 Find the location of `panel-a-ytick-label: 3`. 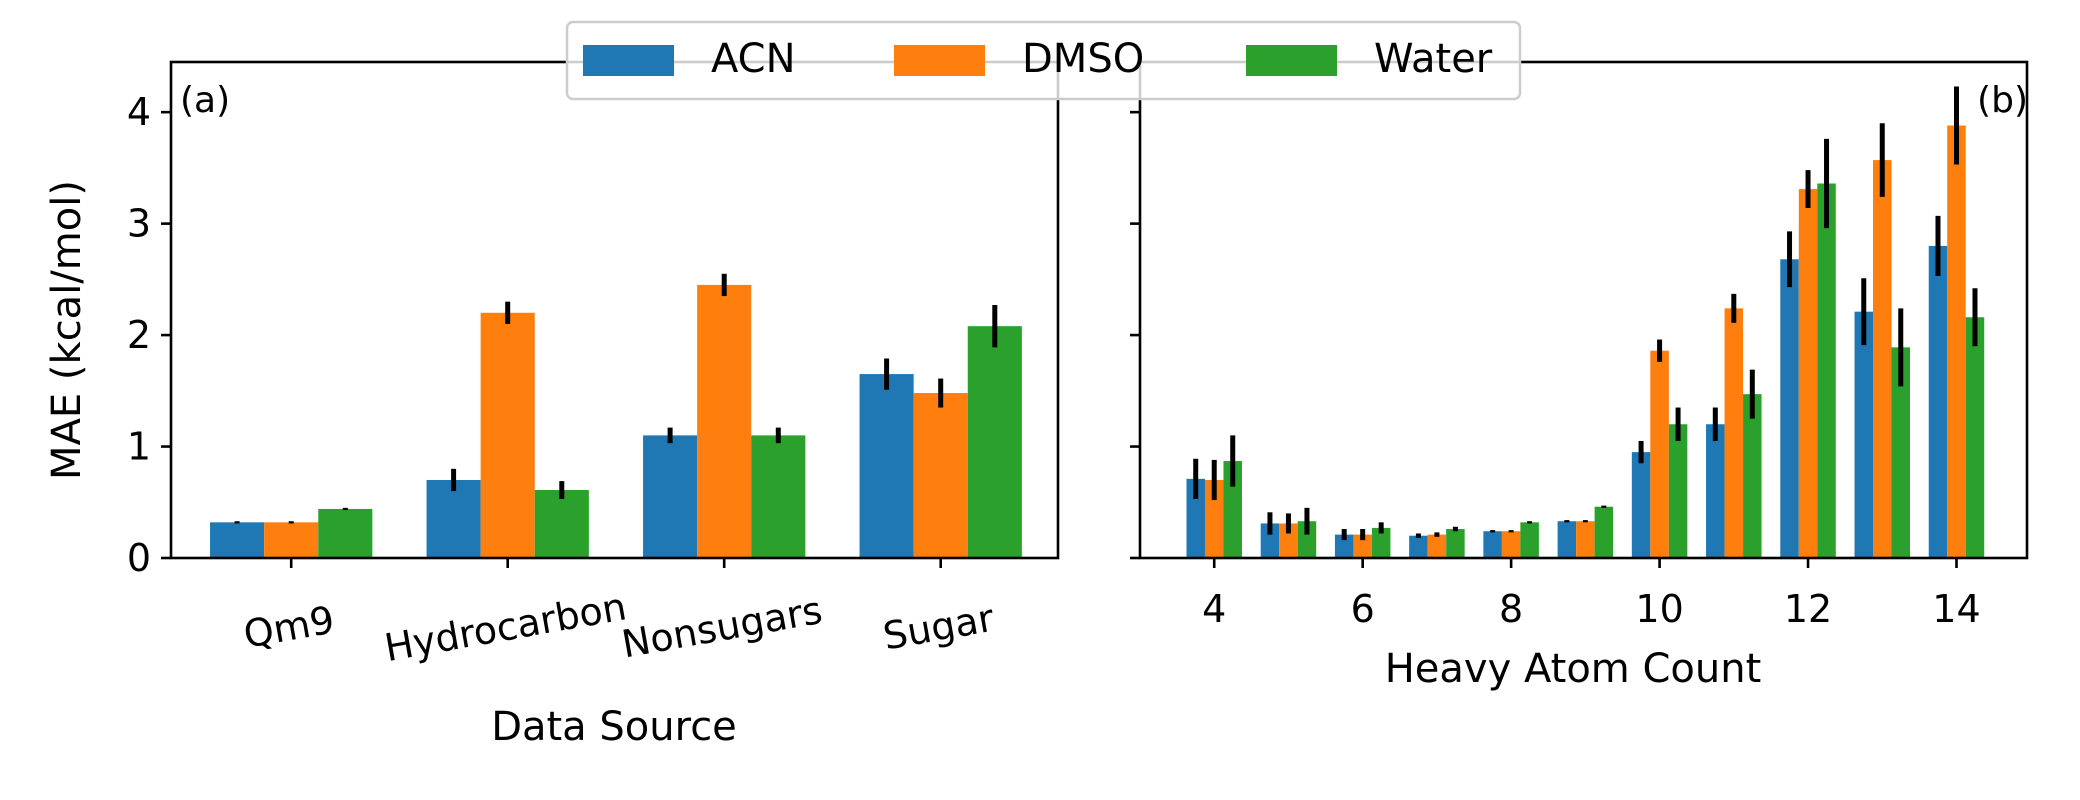

panel-a-ytick-label: 3 is located at coordinates (139, 224).